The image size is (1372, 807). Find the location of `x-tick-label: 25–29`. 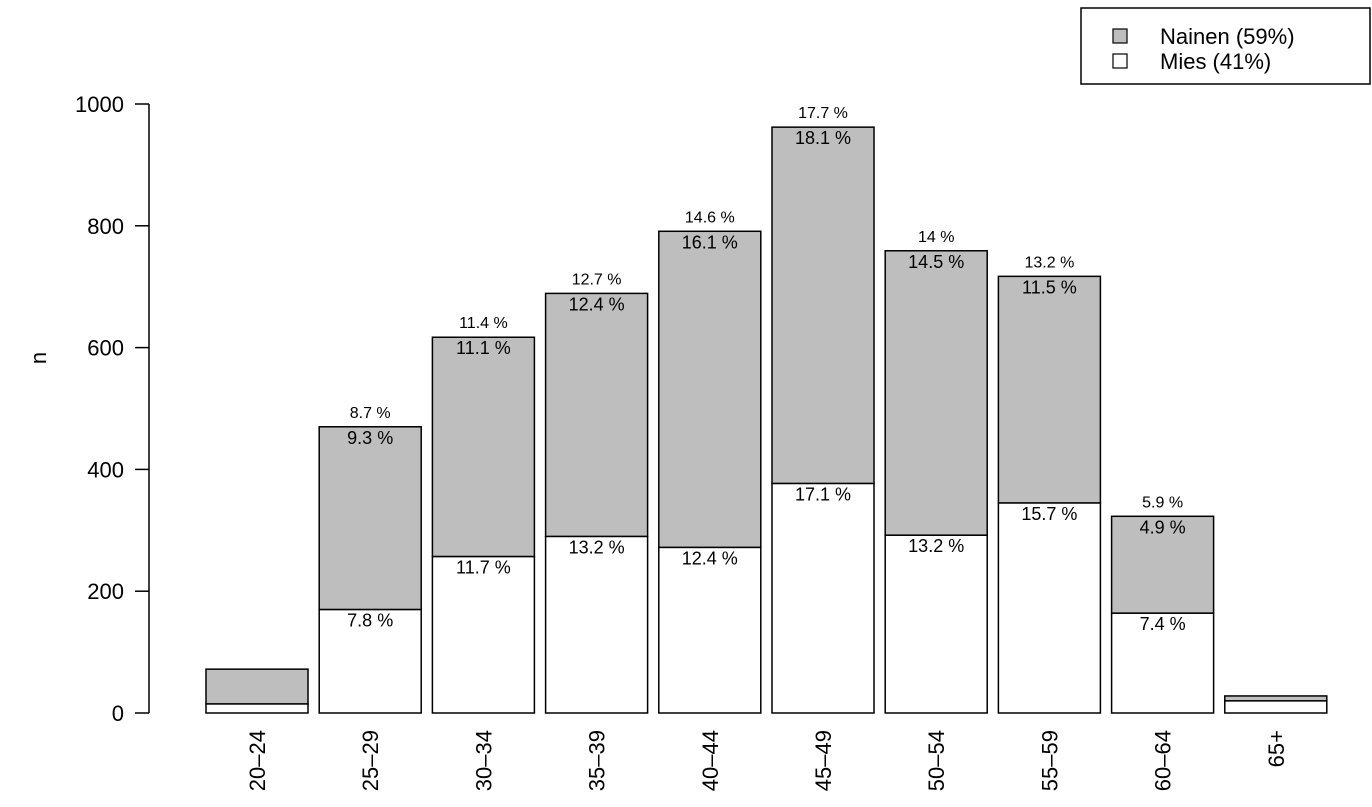

x-tick-label: 25–29 is located at coordinates (370, 760).